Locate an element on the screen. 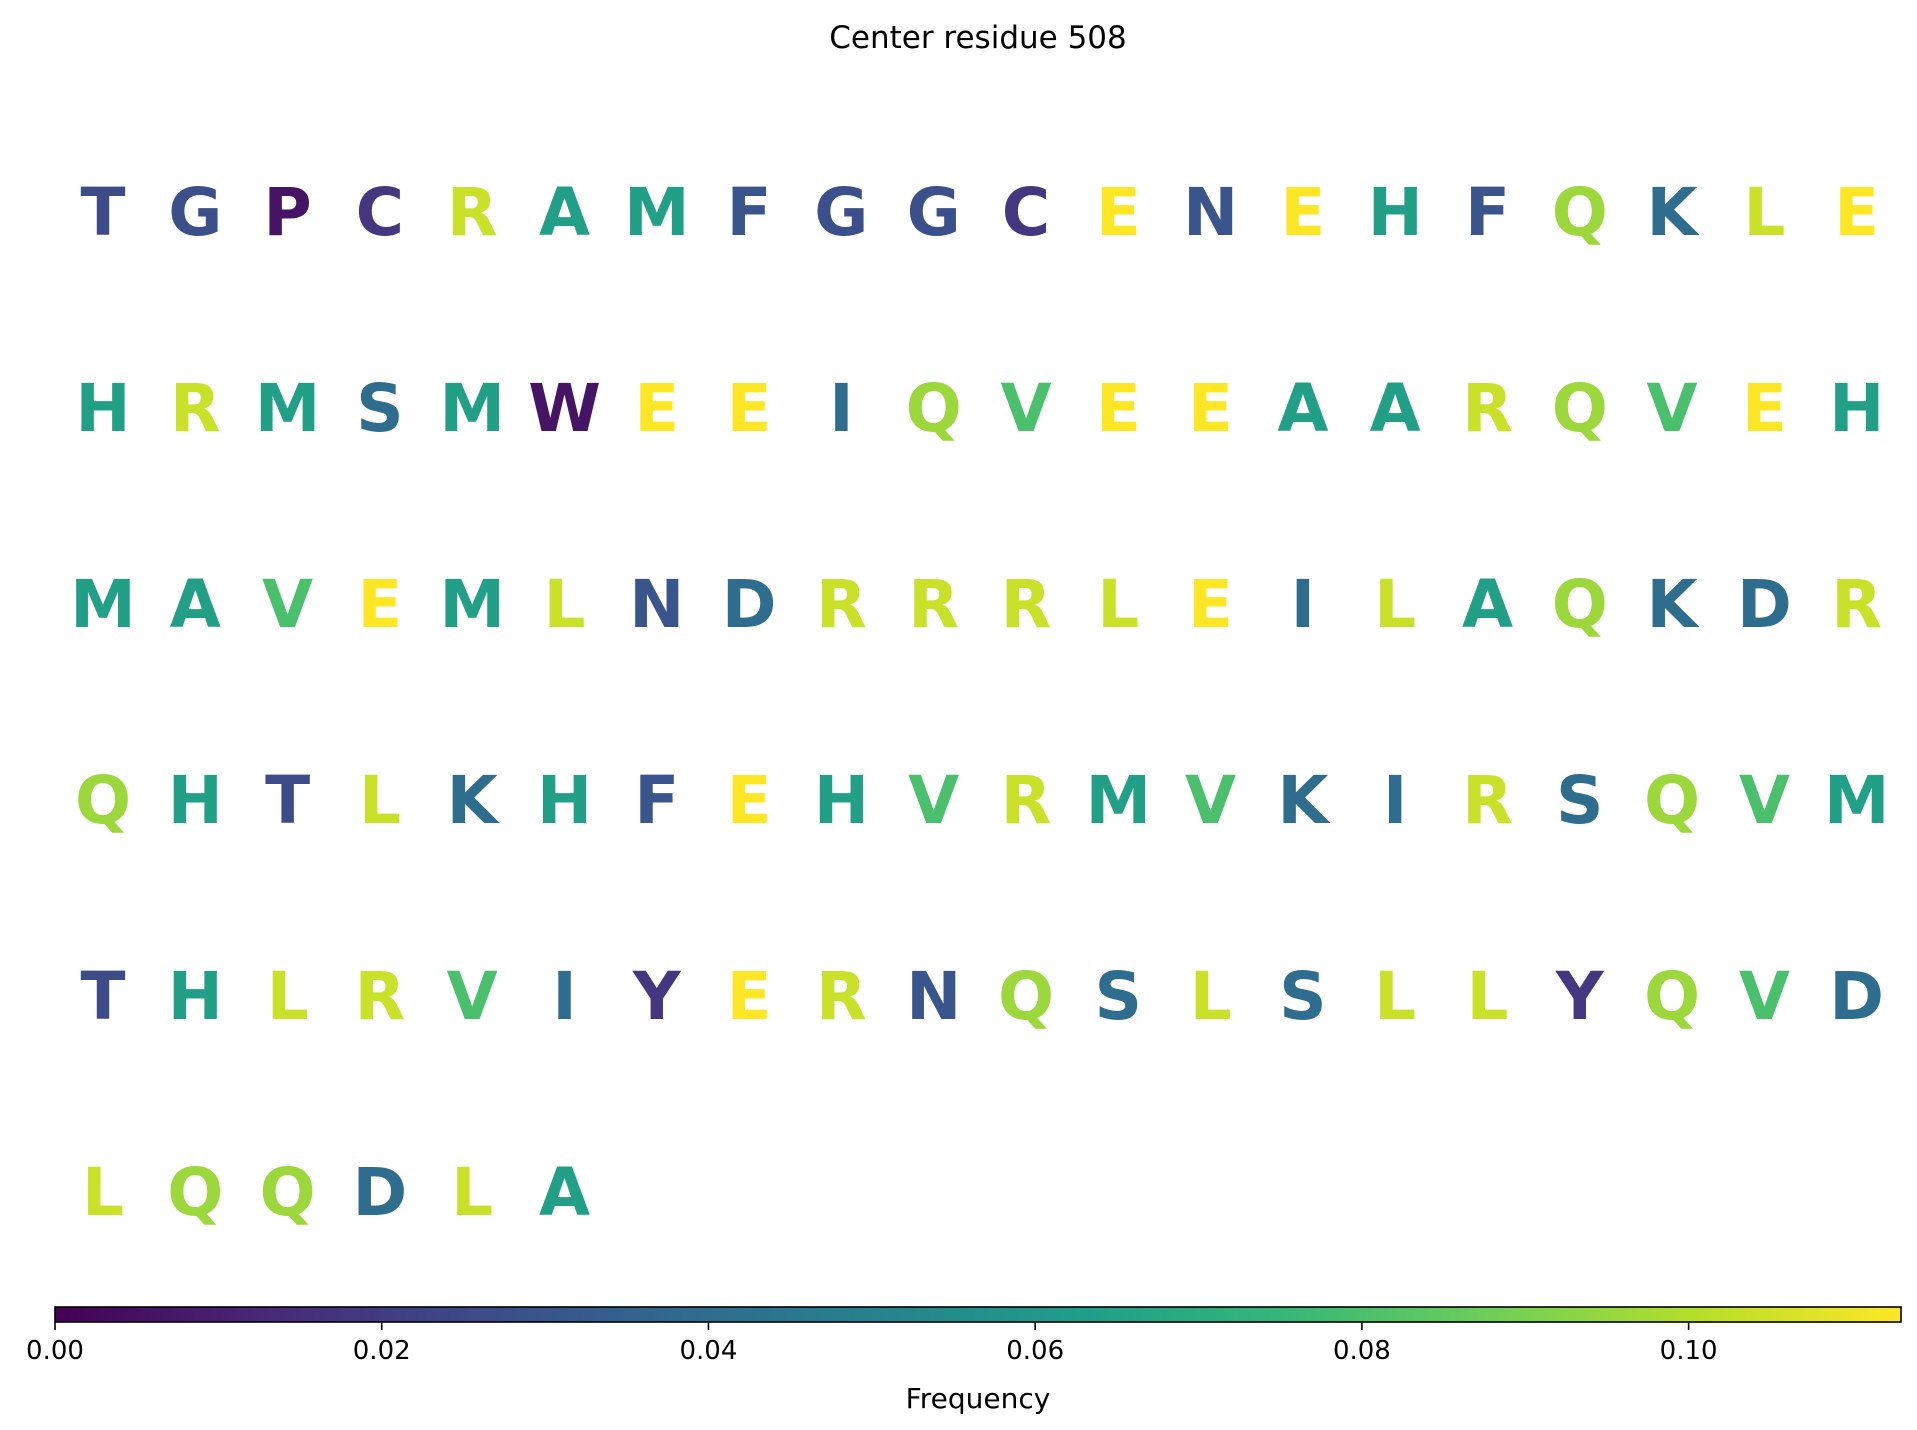 The image size is (1917, 1430). colorbar-tick-label: 0.04 is located at coordinates (709, 1351).